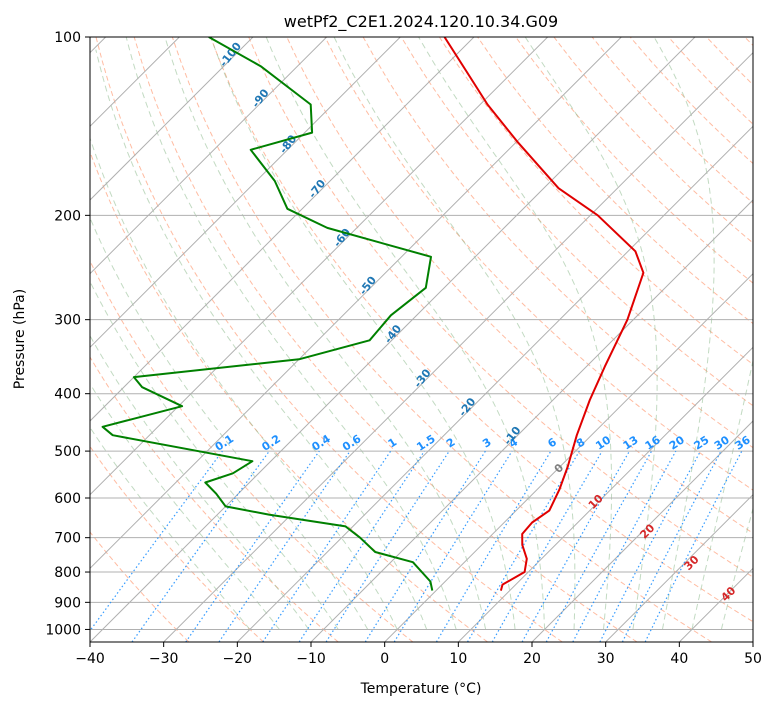  I want to click on x-tick-label: 30, so click(606, 659).